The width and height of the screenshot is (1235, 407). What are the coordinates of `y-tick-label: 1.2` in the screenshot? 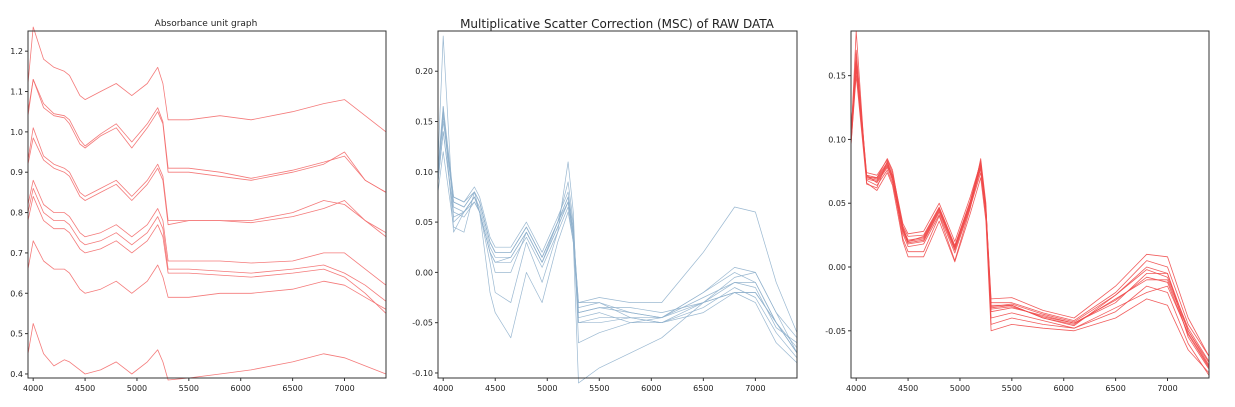 It's located at (16, 51).